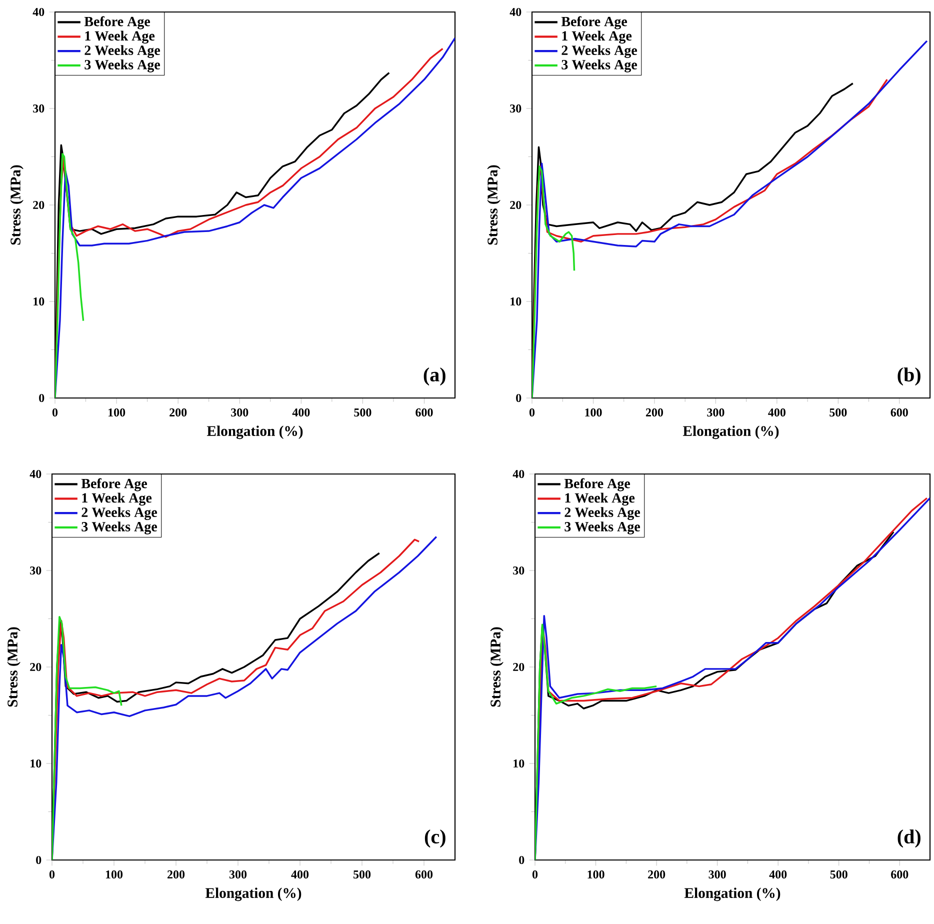  I want to click on annotation: (a), so click(435, 376).